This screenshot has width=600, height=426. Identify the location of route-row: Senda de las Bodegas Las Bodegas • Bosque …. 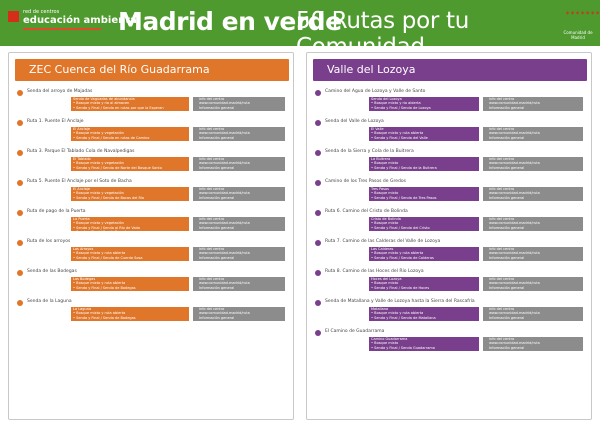
(152, 284).